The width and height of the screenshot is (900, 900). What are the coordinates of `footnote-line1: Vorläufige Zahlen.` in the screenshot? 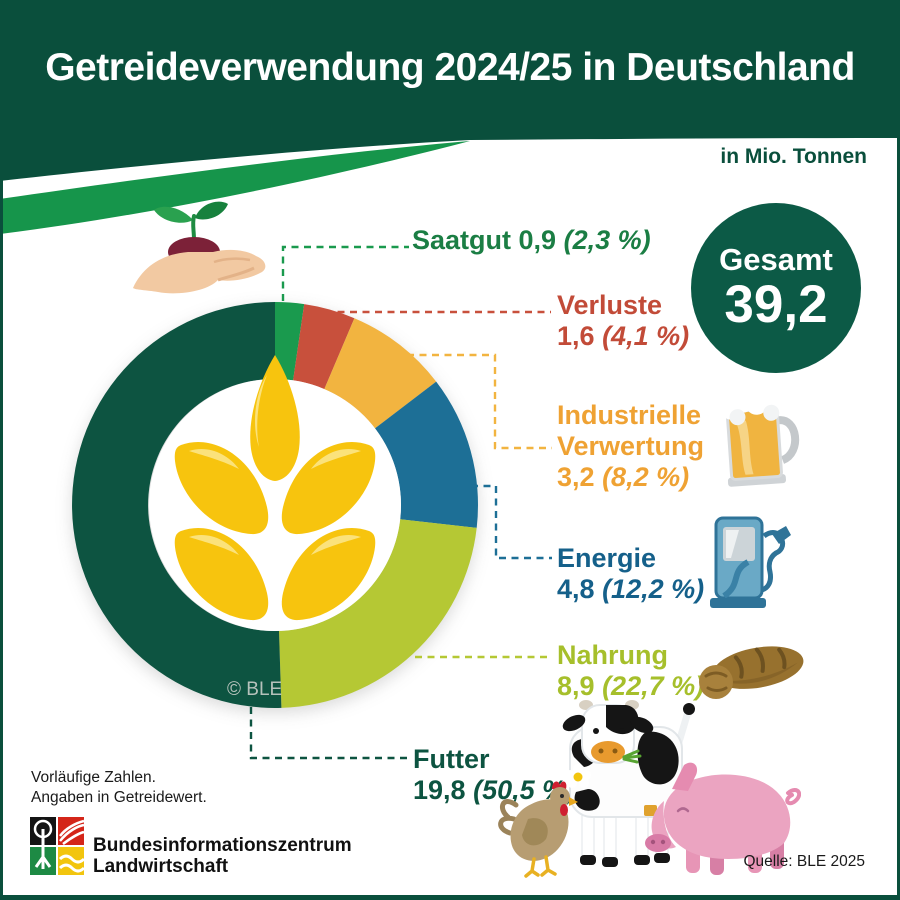 It's located at (93, 777).